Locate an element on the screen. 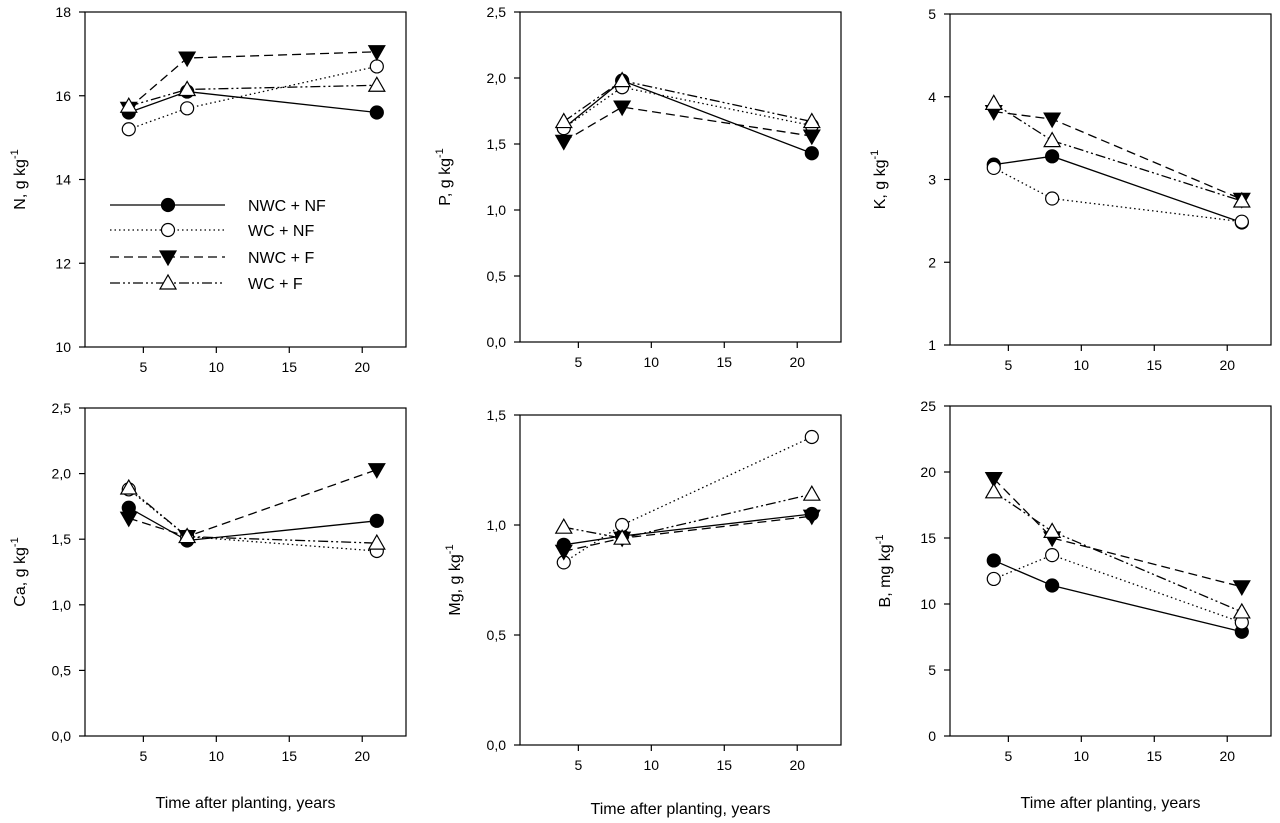 This screenshot has width=1280, height=823. y-tick-label: 14 is located at coordinates (63, 180).